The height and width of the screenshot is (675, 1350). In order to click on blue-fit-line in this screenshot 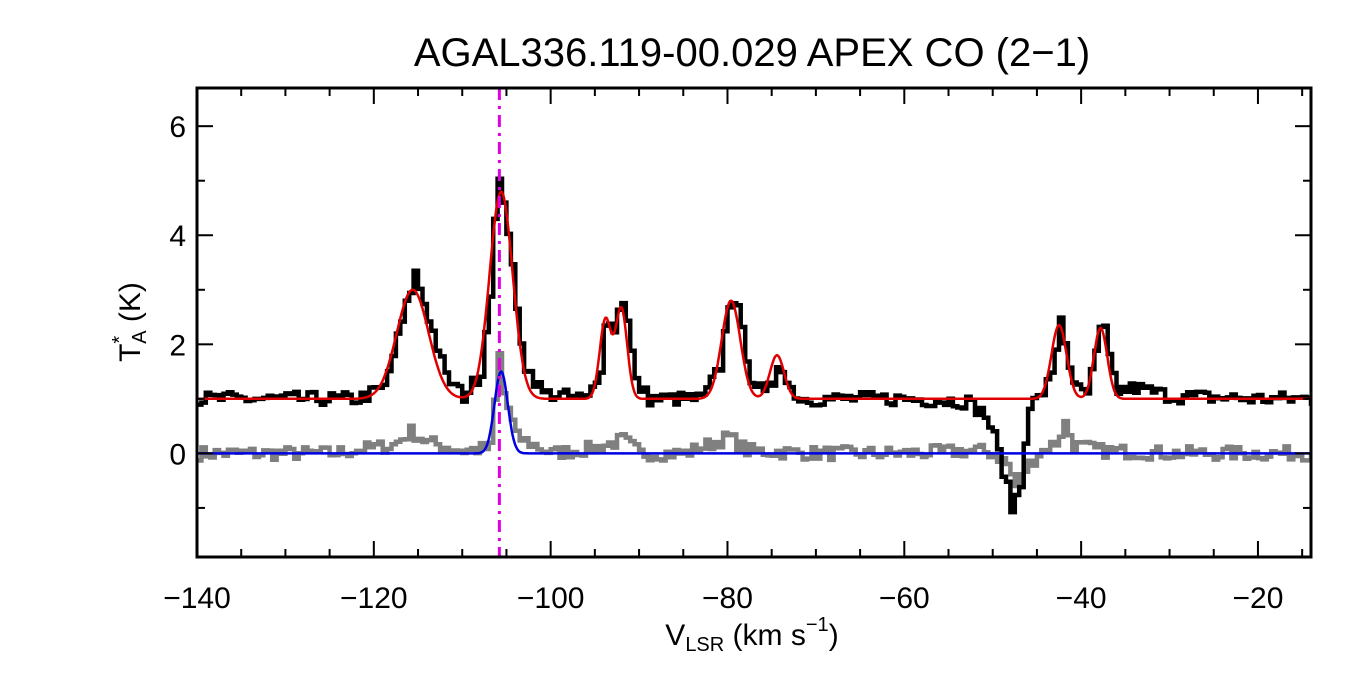, I will do `click(754, 412)`.